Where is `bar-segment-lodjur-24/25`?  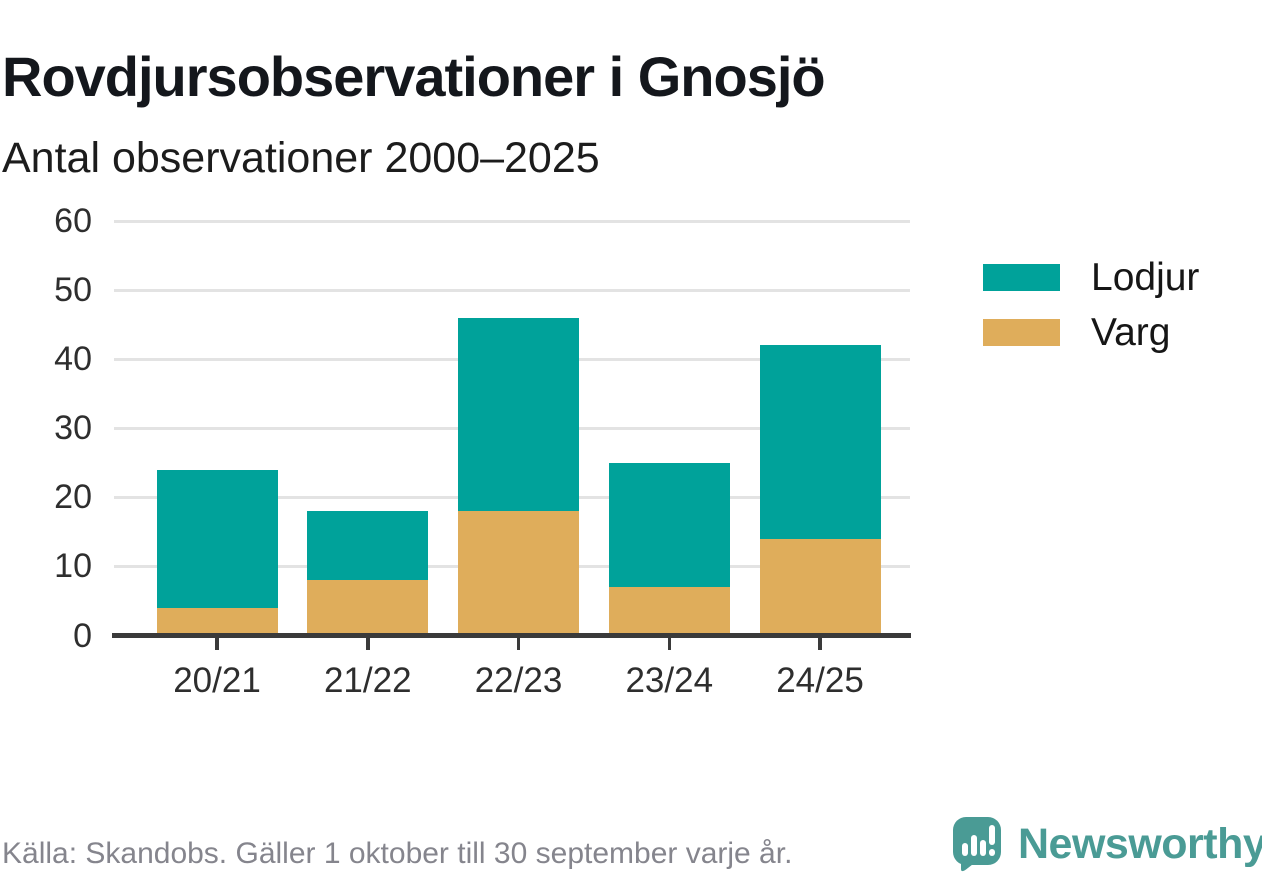 bar-segment-lodjur-24/25 is located at coordinates (820, 442).